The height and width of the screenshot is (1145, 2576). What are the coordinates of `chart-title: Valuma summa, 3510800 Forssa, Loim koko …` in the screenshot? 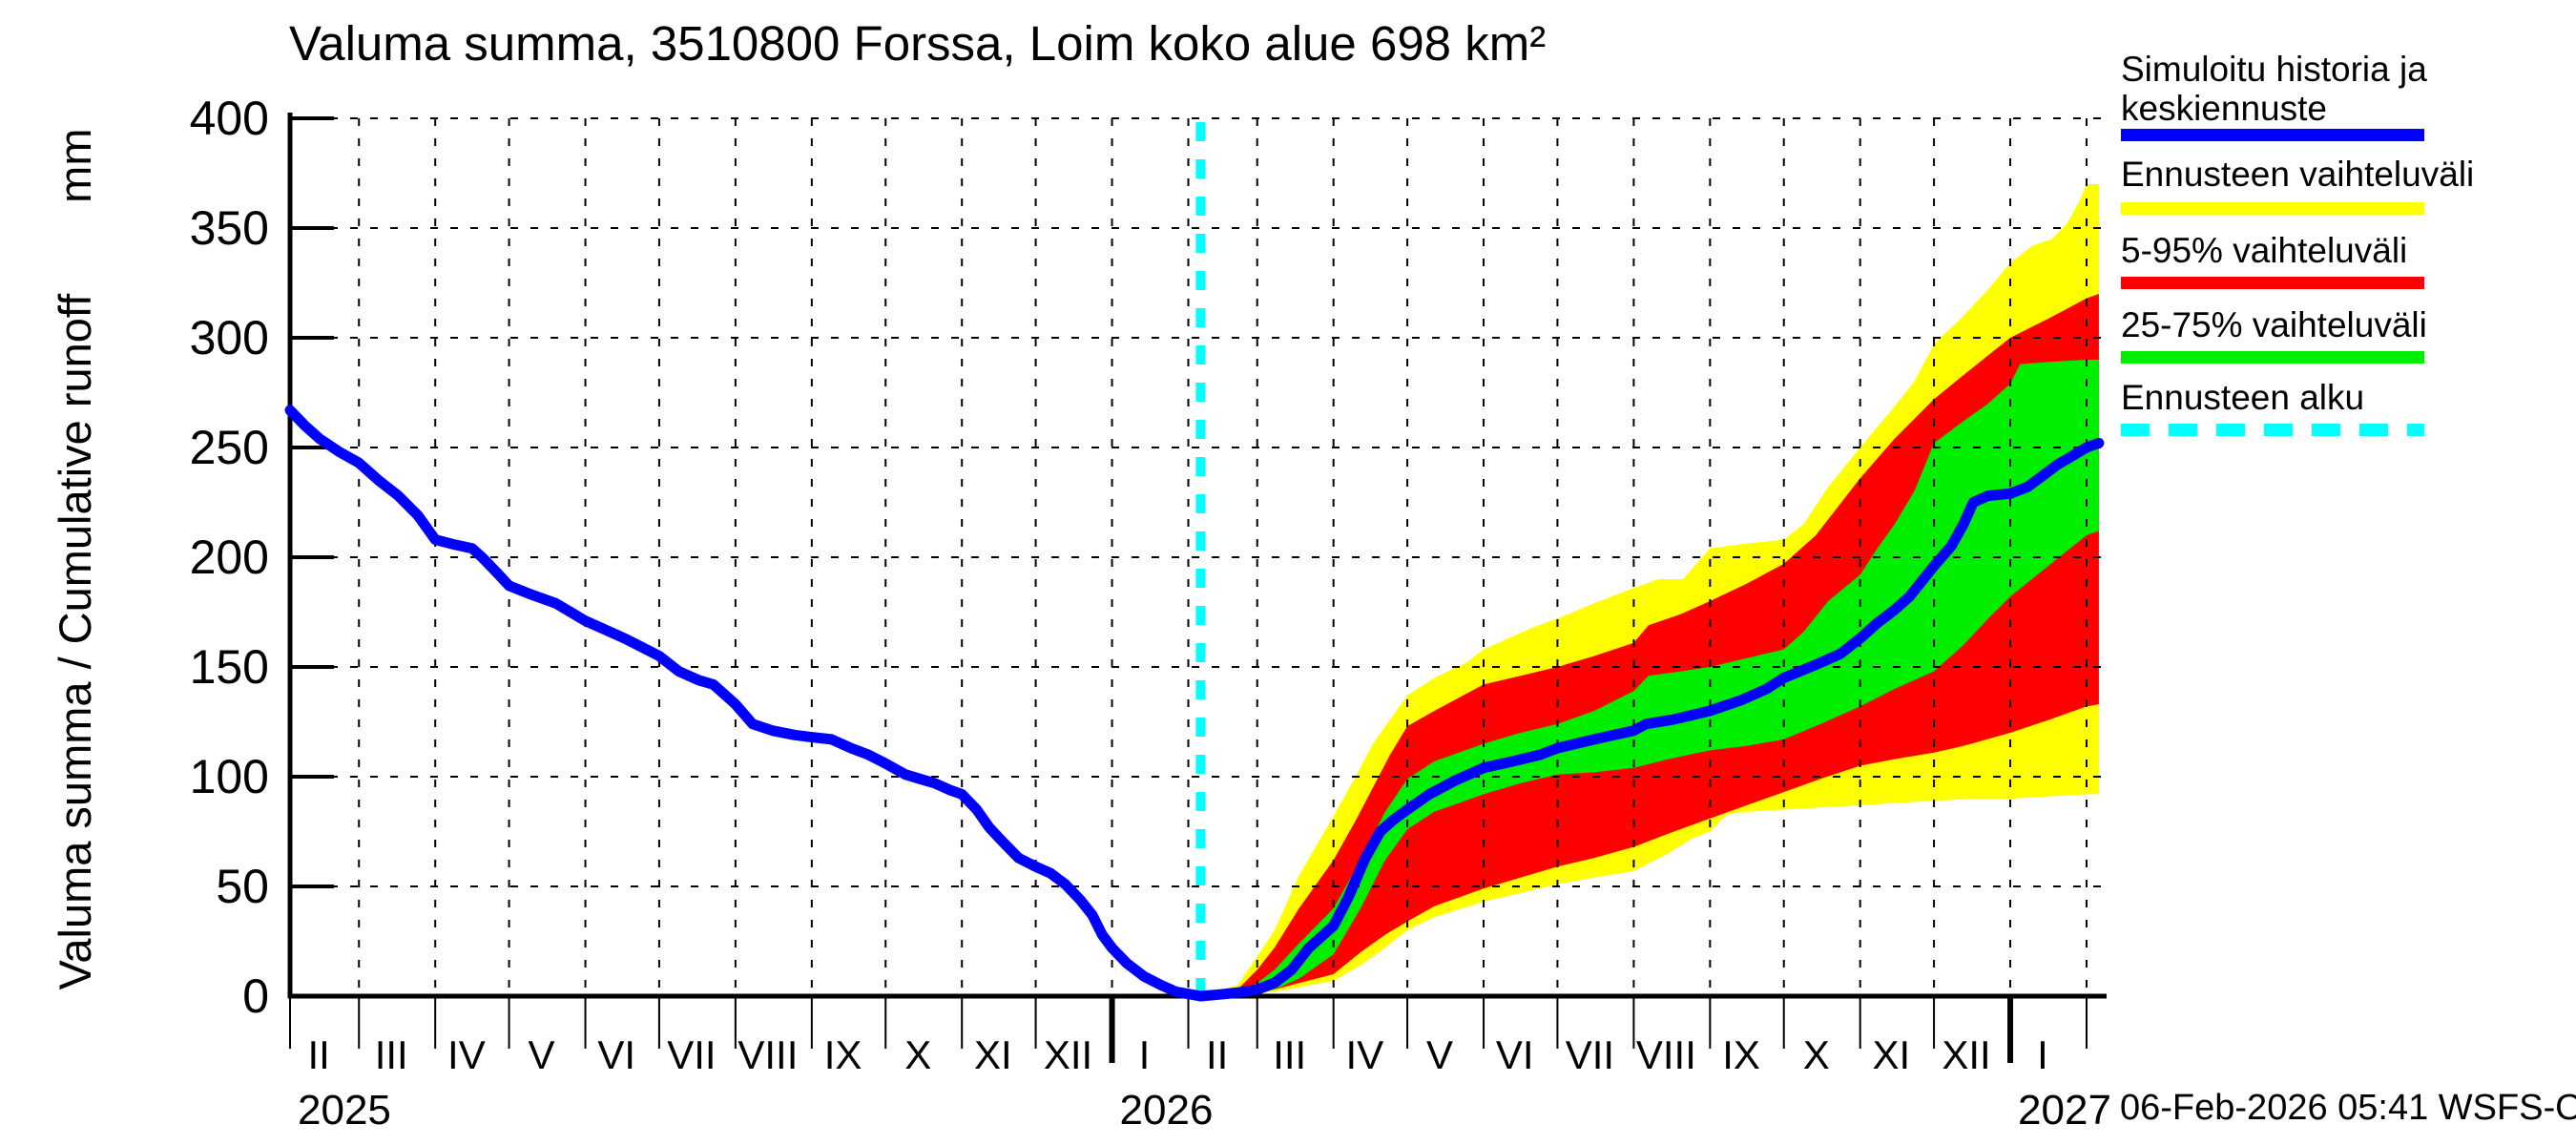 It's located at (918, 43).